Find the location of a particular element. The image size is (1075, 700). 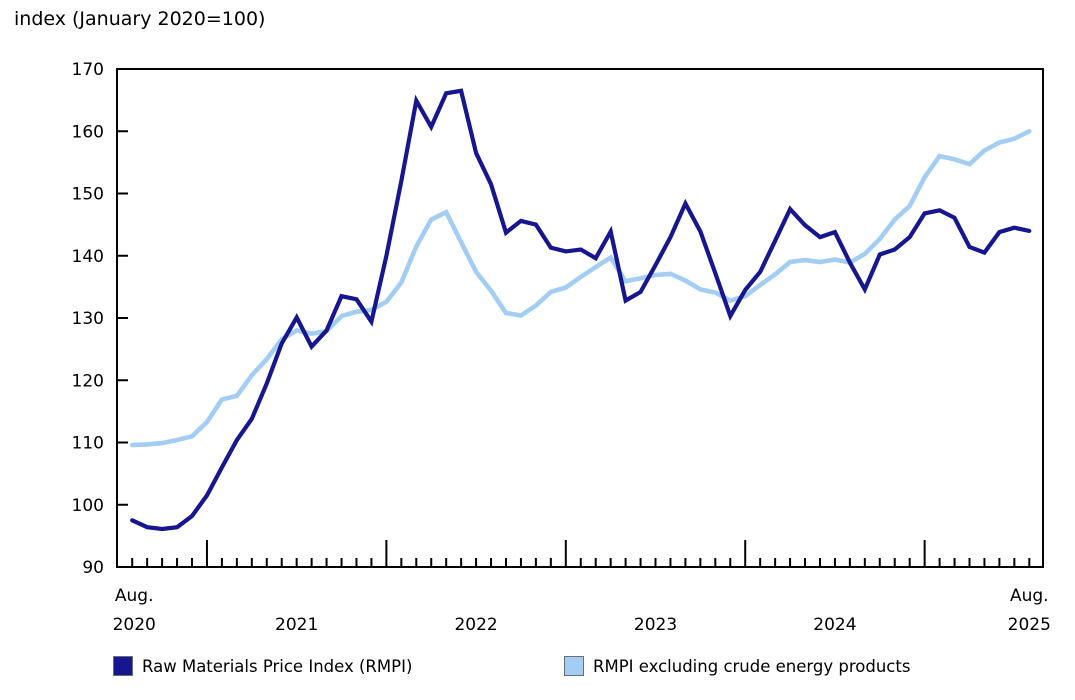

chart-title: index (January 2020=100) is located at coordinates (140, 19).